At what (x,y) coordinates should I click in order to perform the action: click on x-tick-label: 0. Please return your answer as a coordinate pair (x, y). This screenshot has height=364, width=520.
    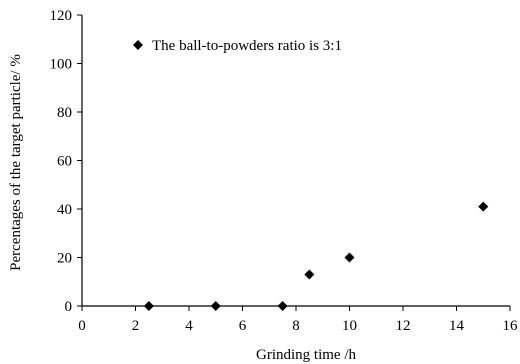
    Looking at the image, I should click on (82, 326).